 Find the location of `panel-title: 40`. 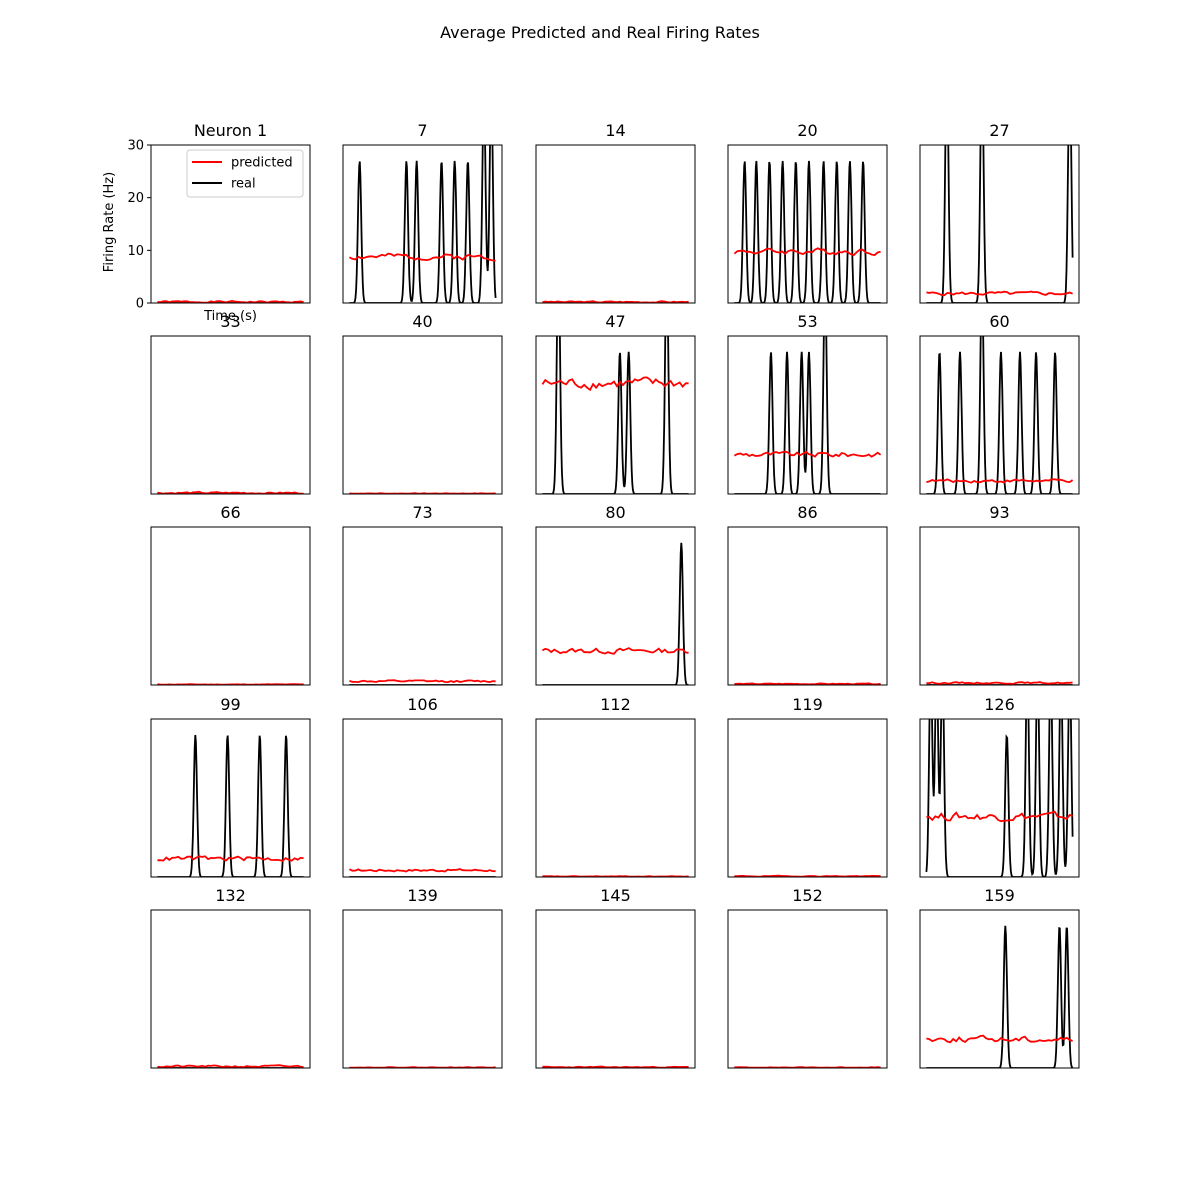

panel-title: 40 is located at coordinates (422, 321).